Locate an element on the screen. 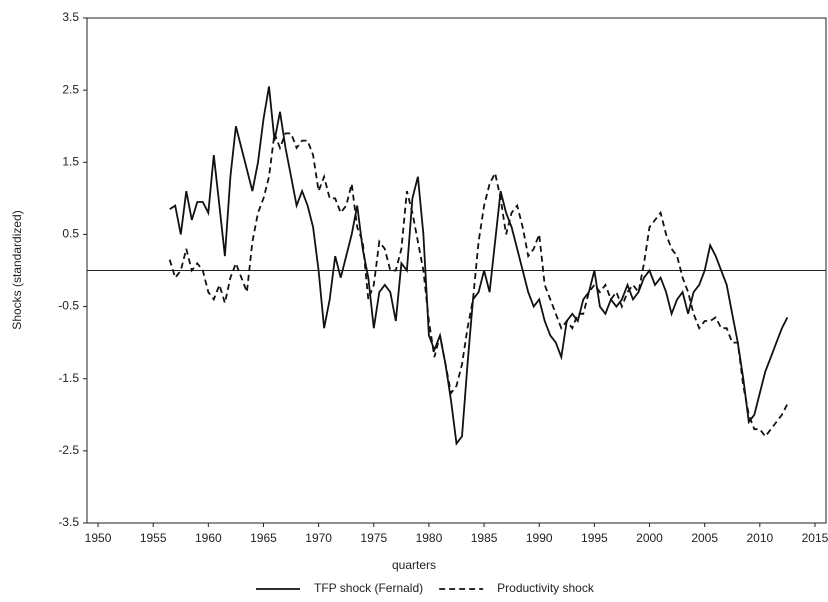  x-tick-label: 1965 is located at coordinates (263, 538).